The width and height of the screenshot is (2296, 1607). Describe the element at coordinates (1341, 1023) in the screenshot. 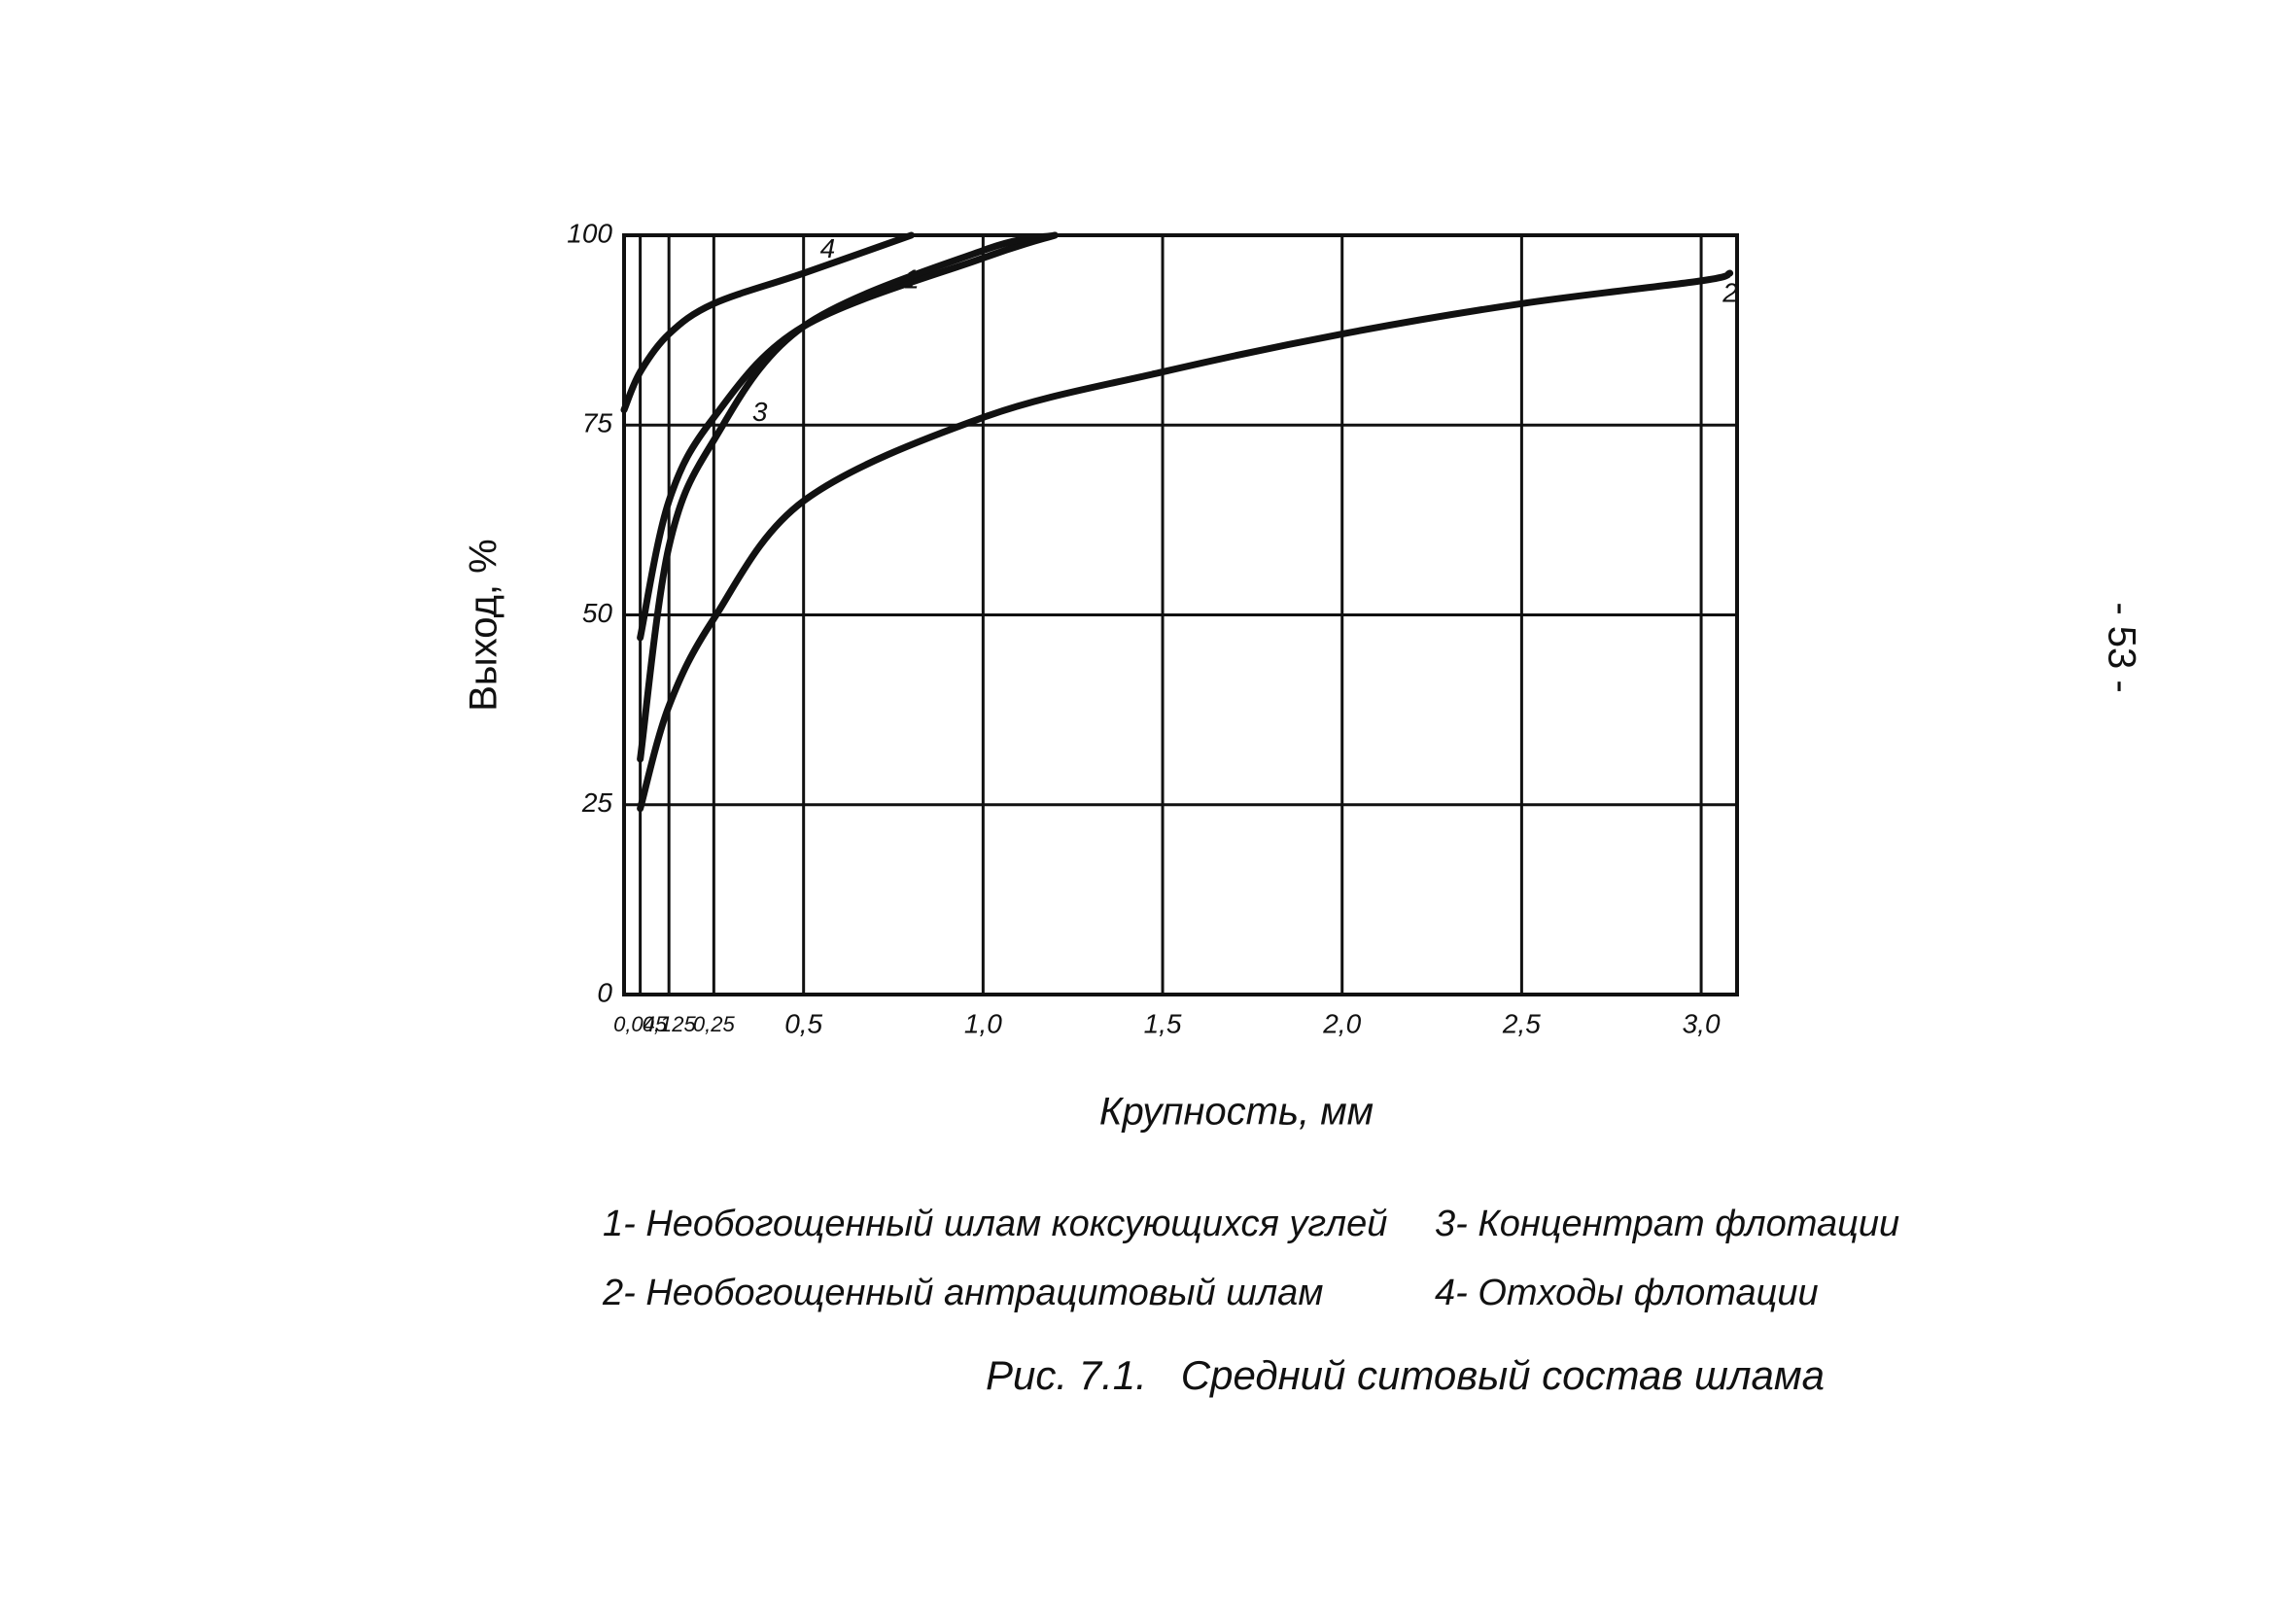

I see `x-tick-label: 2,0` at that location.